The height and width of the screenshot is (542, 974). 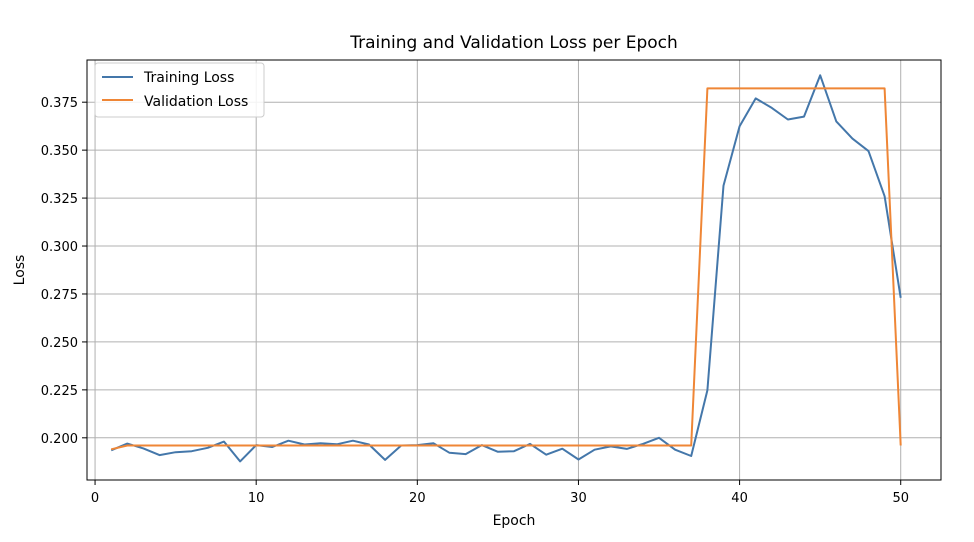 What do you see at coordinates (900, 498) in the screenshot?
I see `x-tick-label: 50` at bounding box center [900, 498].